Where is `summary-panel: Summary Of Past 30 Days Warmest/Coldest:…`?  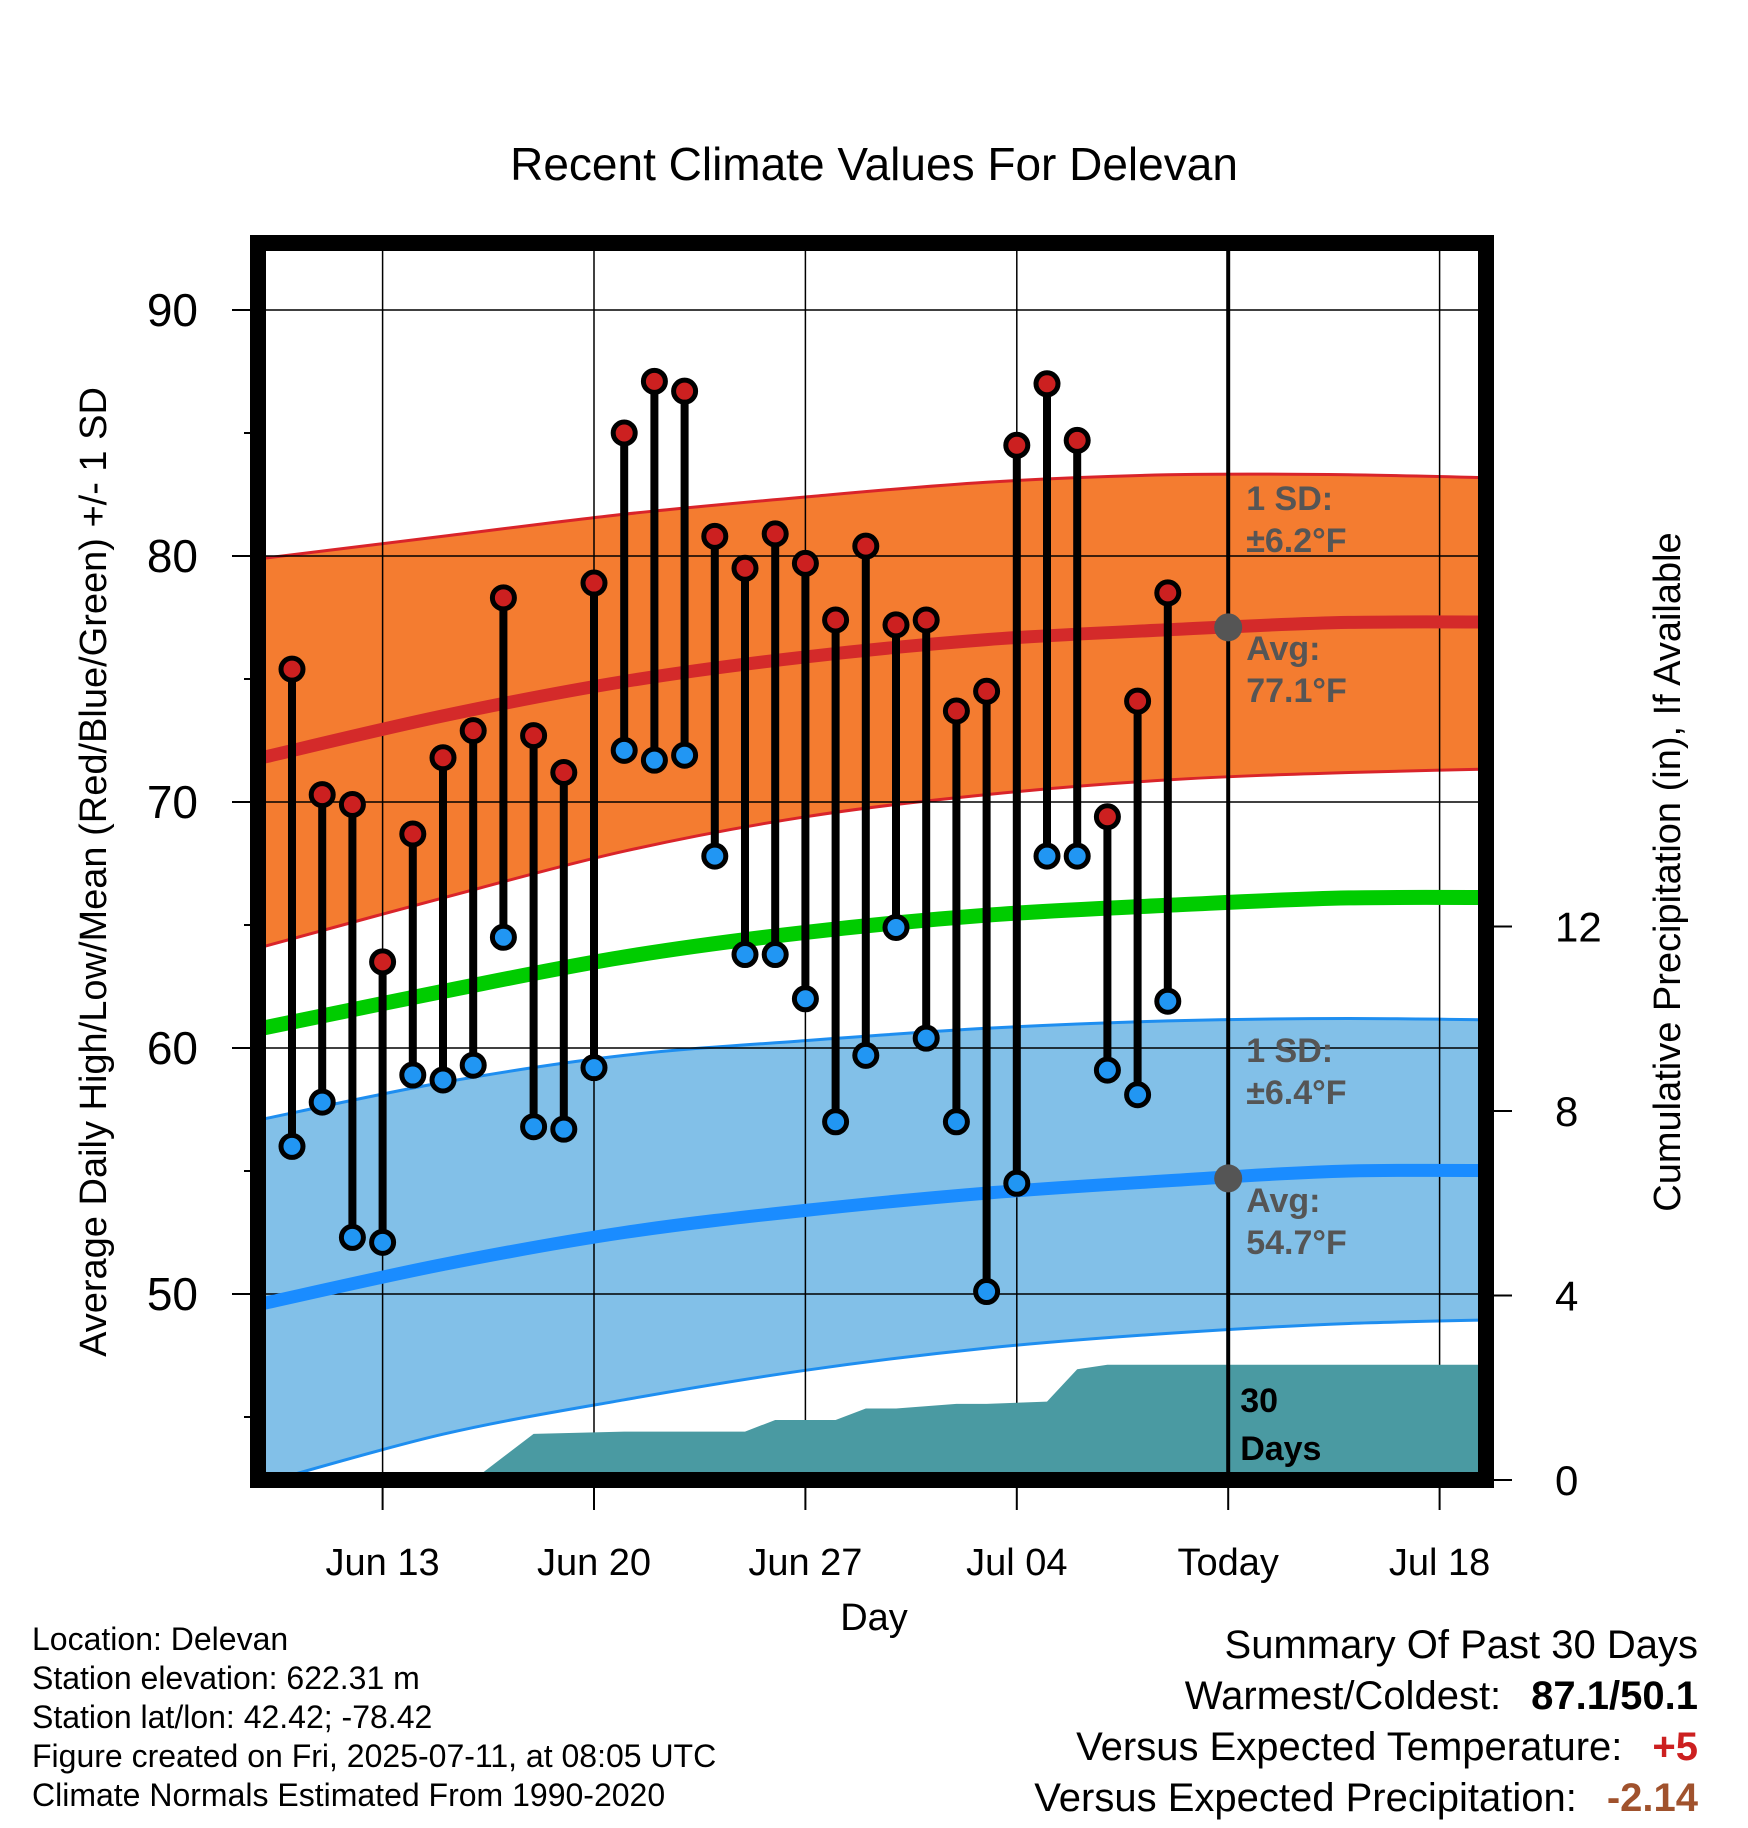
summary-panel: Summary Of Past 30 Days Warmest/Coldest:… is located at coordinates (1366, 1722).